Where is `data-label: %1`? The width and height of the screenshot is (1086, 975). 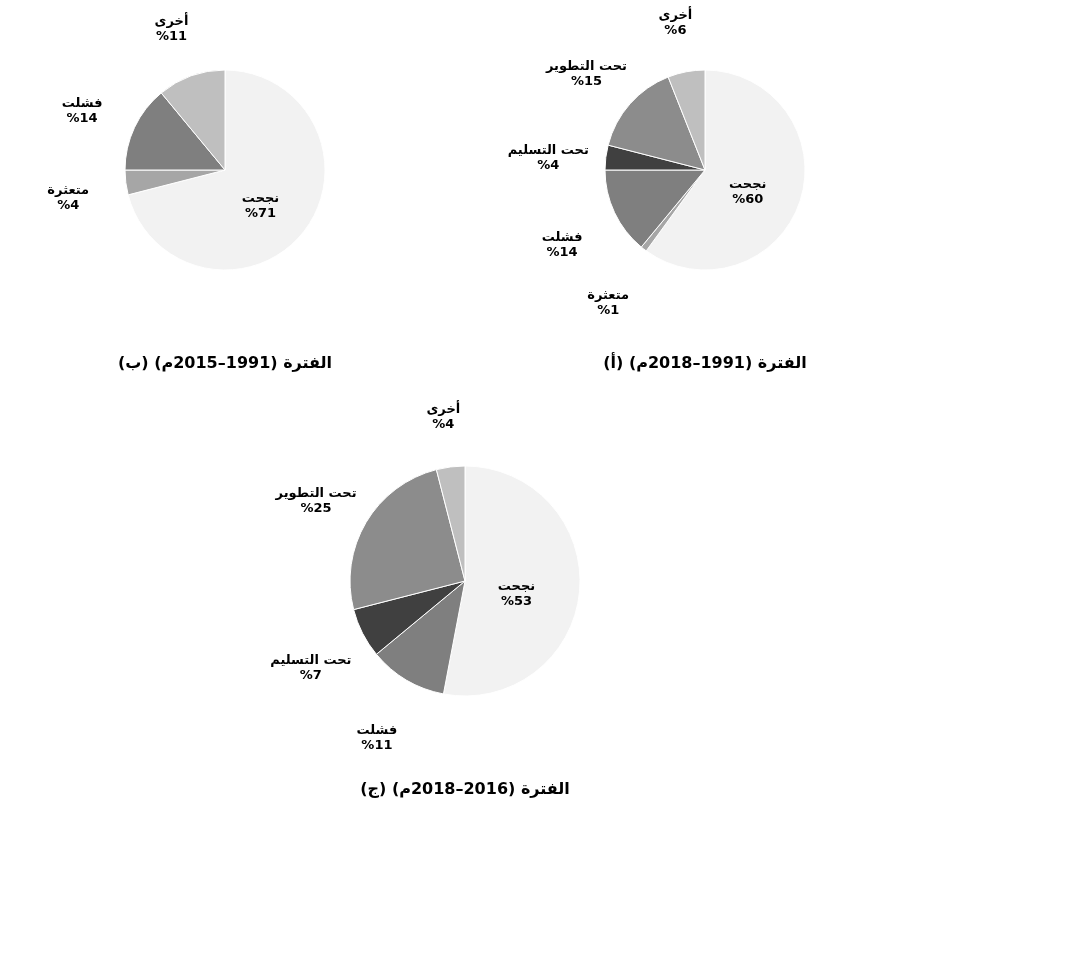
data-label: %1 is located at coordinates (608, 309).